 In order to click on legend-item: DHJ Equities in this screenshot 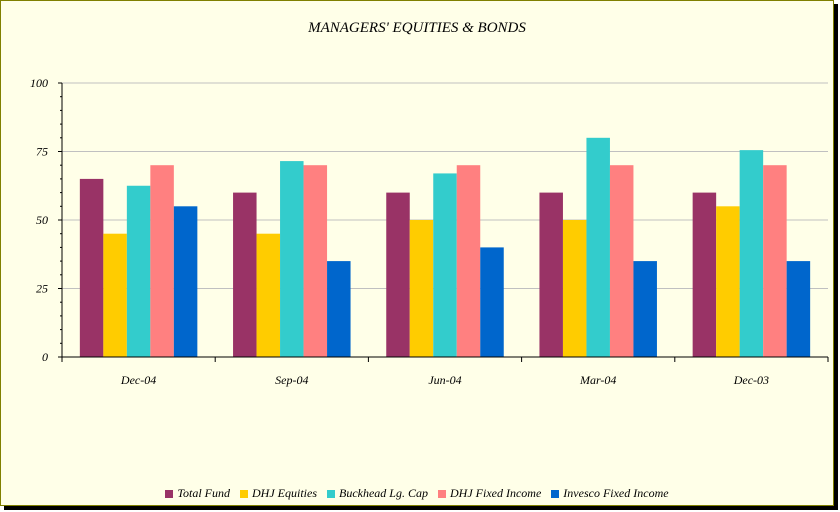, I will do `click(278, 493)`.